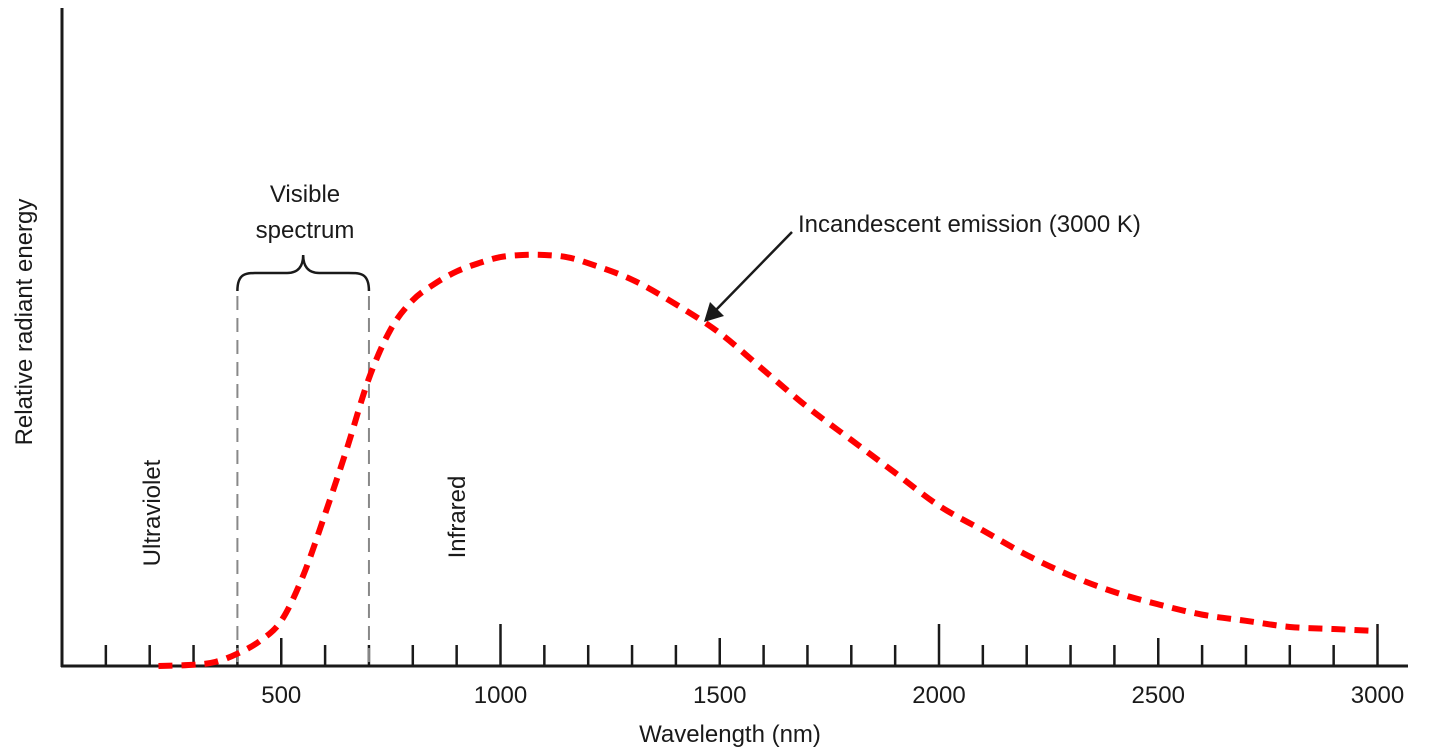 The image size is (1440, 753). Describe the element at coordinates (24, 322) in the screenshot. I see `y-axis-label: Relative radiant energy` at that location.